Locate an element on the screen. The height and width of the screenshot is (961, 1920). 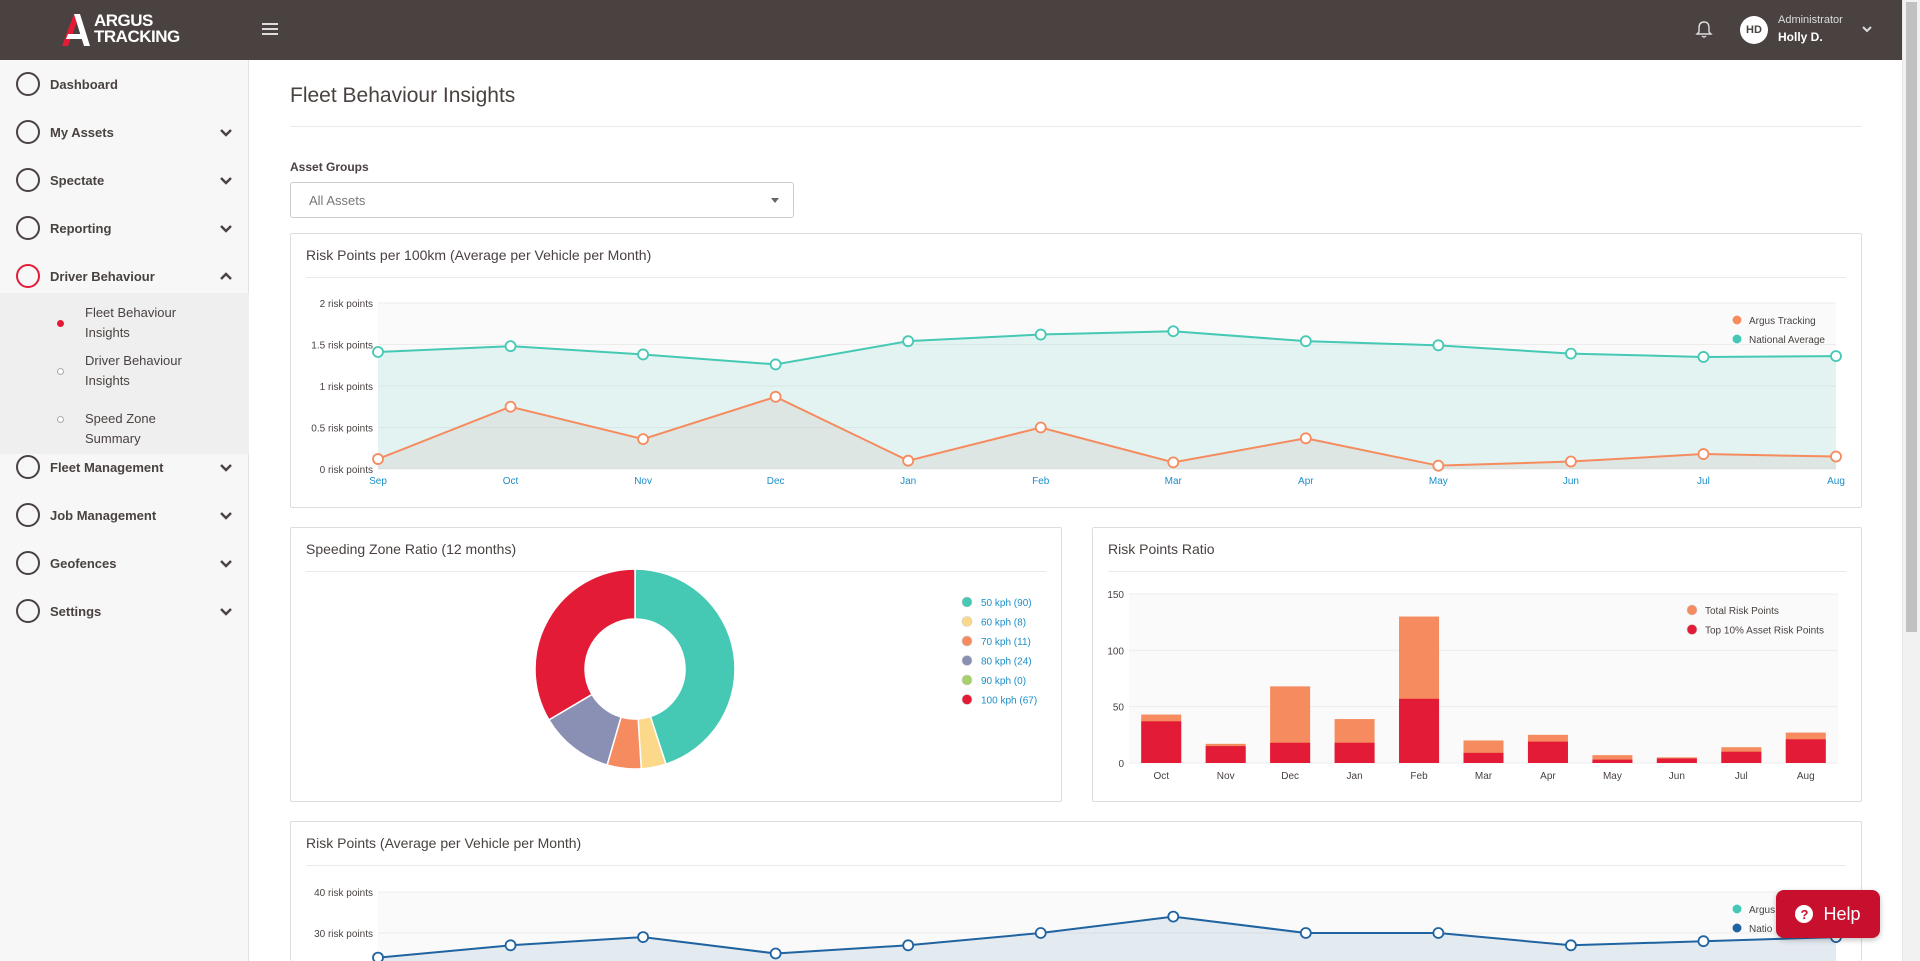
legend-label: 70 kph (11) is located at coordinates (1006, 642).